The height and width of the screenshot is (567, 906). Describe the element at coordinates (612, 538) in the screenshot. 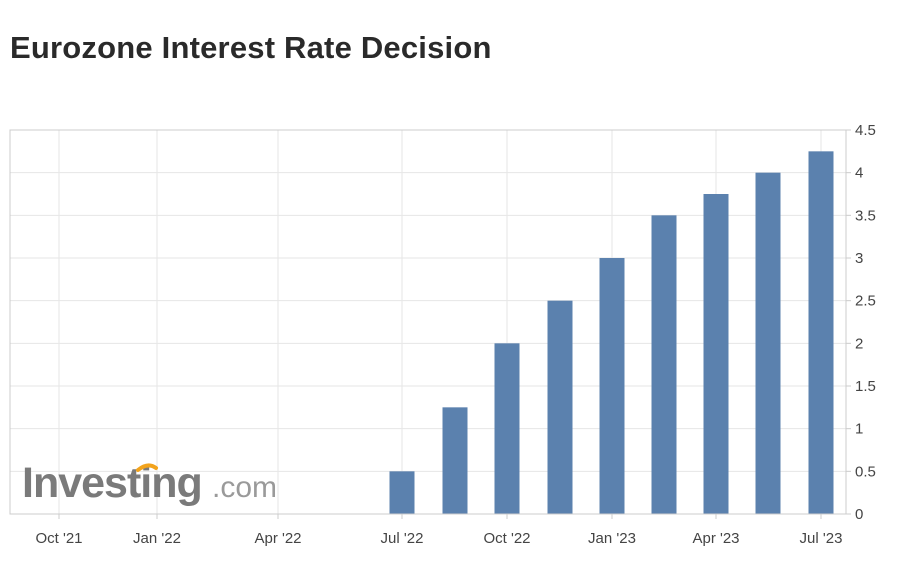

I see `x-tick-label: Jan '23` at that location.